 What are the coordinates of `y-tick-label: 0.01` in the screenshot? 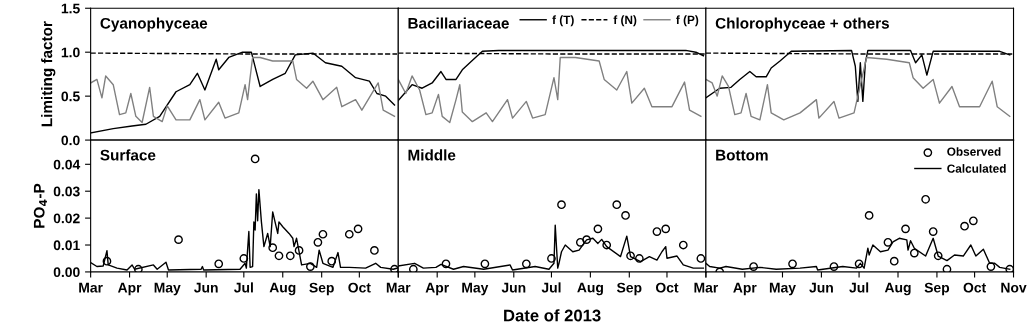 It's located at (66, 245).